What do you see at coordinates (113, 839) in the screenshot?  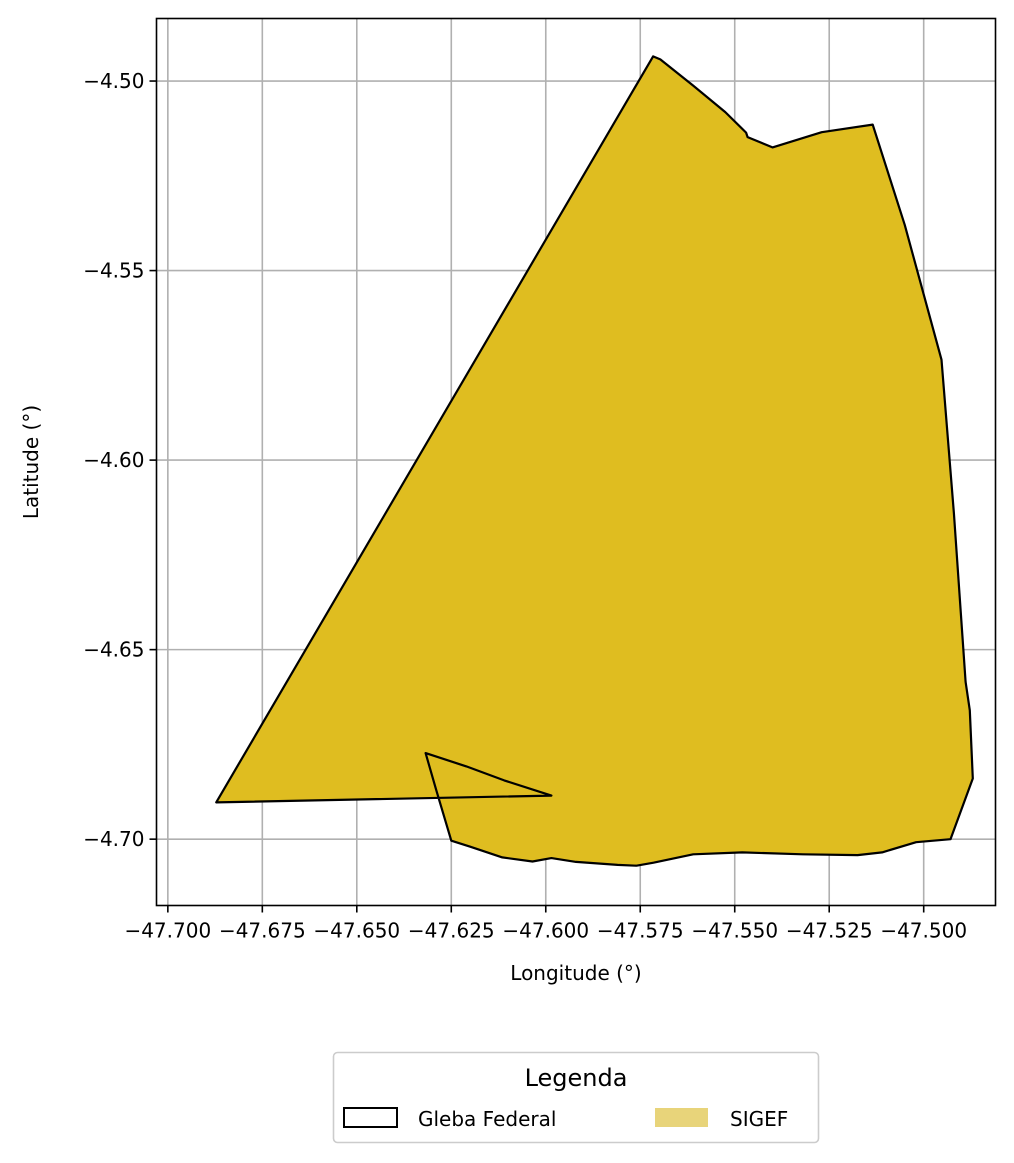 I see `y-tick-label: −4.70` at bounding box center [113, 839].